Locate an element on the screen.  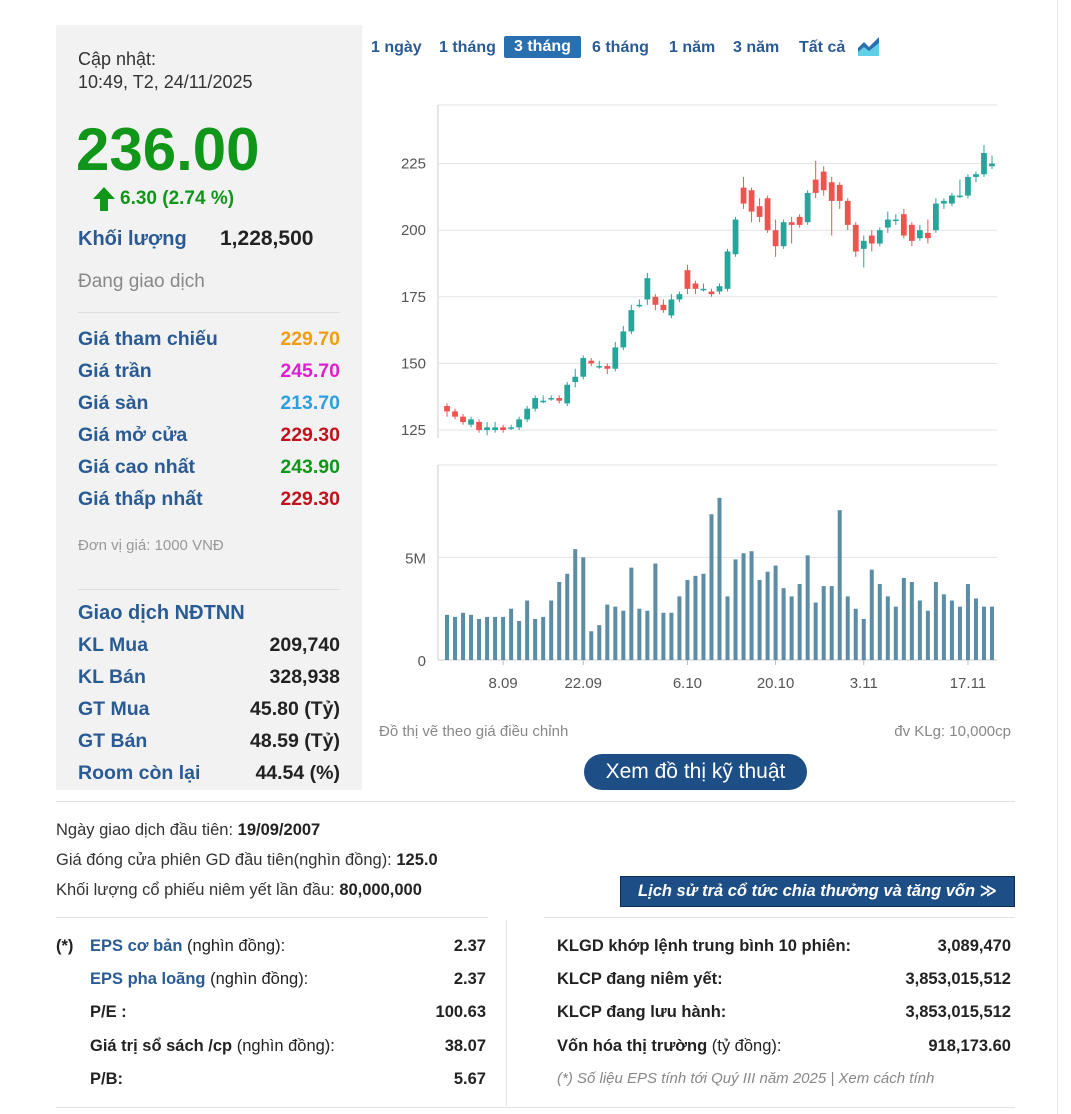
price-change: 6.30 (2.74 %) is located at coordinates (163, 199).